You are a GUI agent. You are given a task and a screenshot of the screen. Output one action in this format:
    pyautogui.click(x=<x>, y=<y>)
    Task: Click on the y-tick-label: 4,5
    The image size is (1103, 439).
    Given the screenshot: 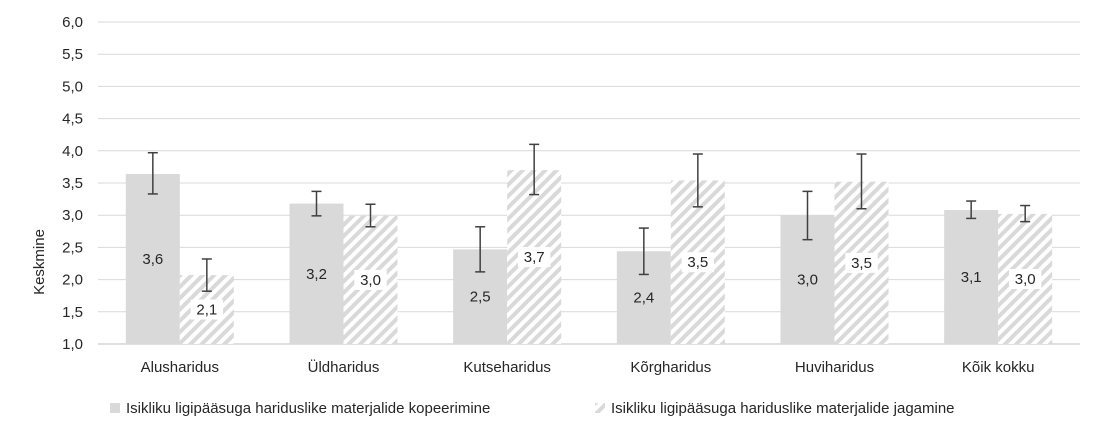 What is the action you would take?
    pyautogui.click(x=72, y=119)
    